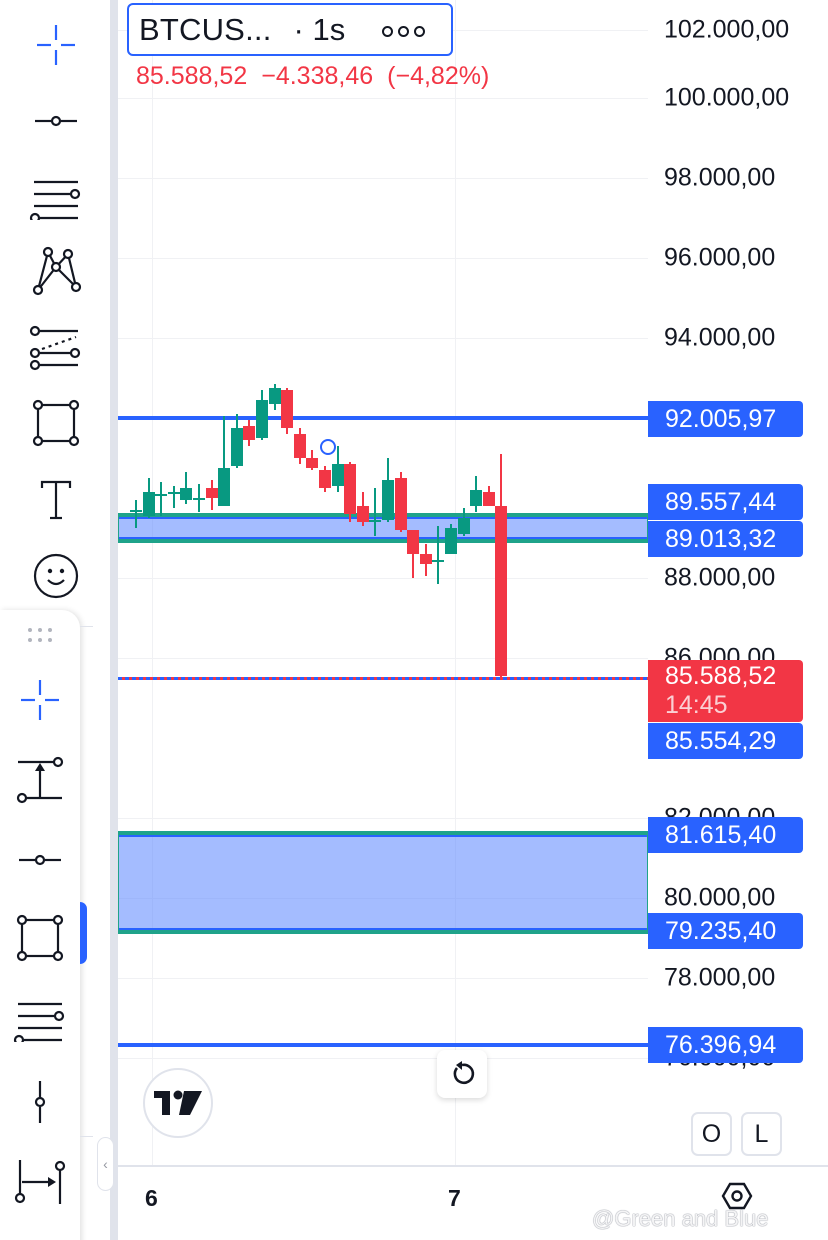 Image resolution: width=828 pixels, height=1240 pixels. I want to click on price-badge: 85.554,29, so click(725, 741).